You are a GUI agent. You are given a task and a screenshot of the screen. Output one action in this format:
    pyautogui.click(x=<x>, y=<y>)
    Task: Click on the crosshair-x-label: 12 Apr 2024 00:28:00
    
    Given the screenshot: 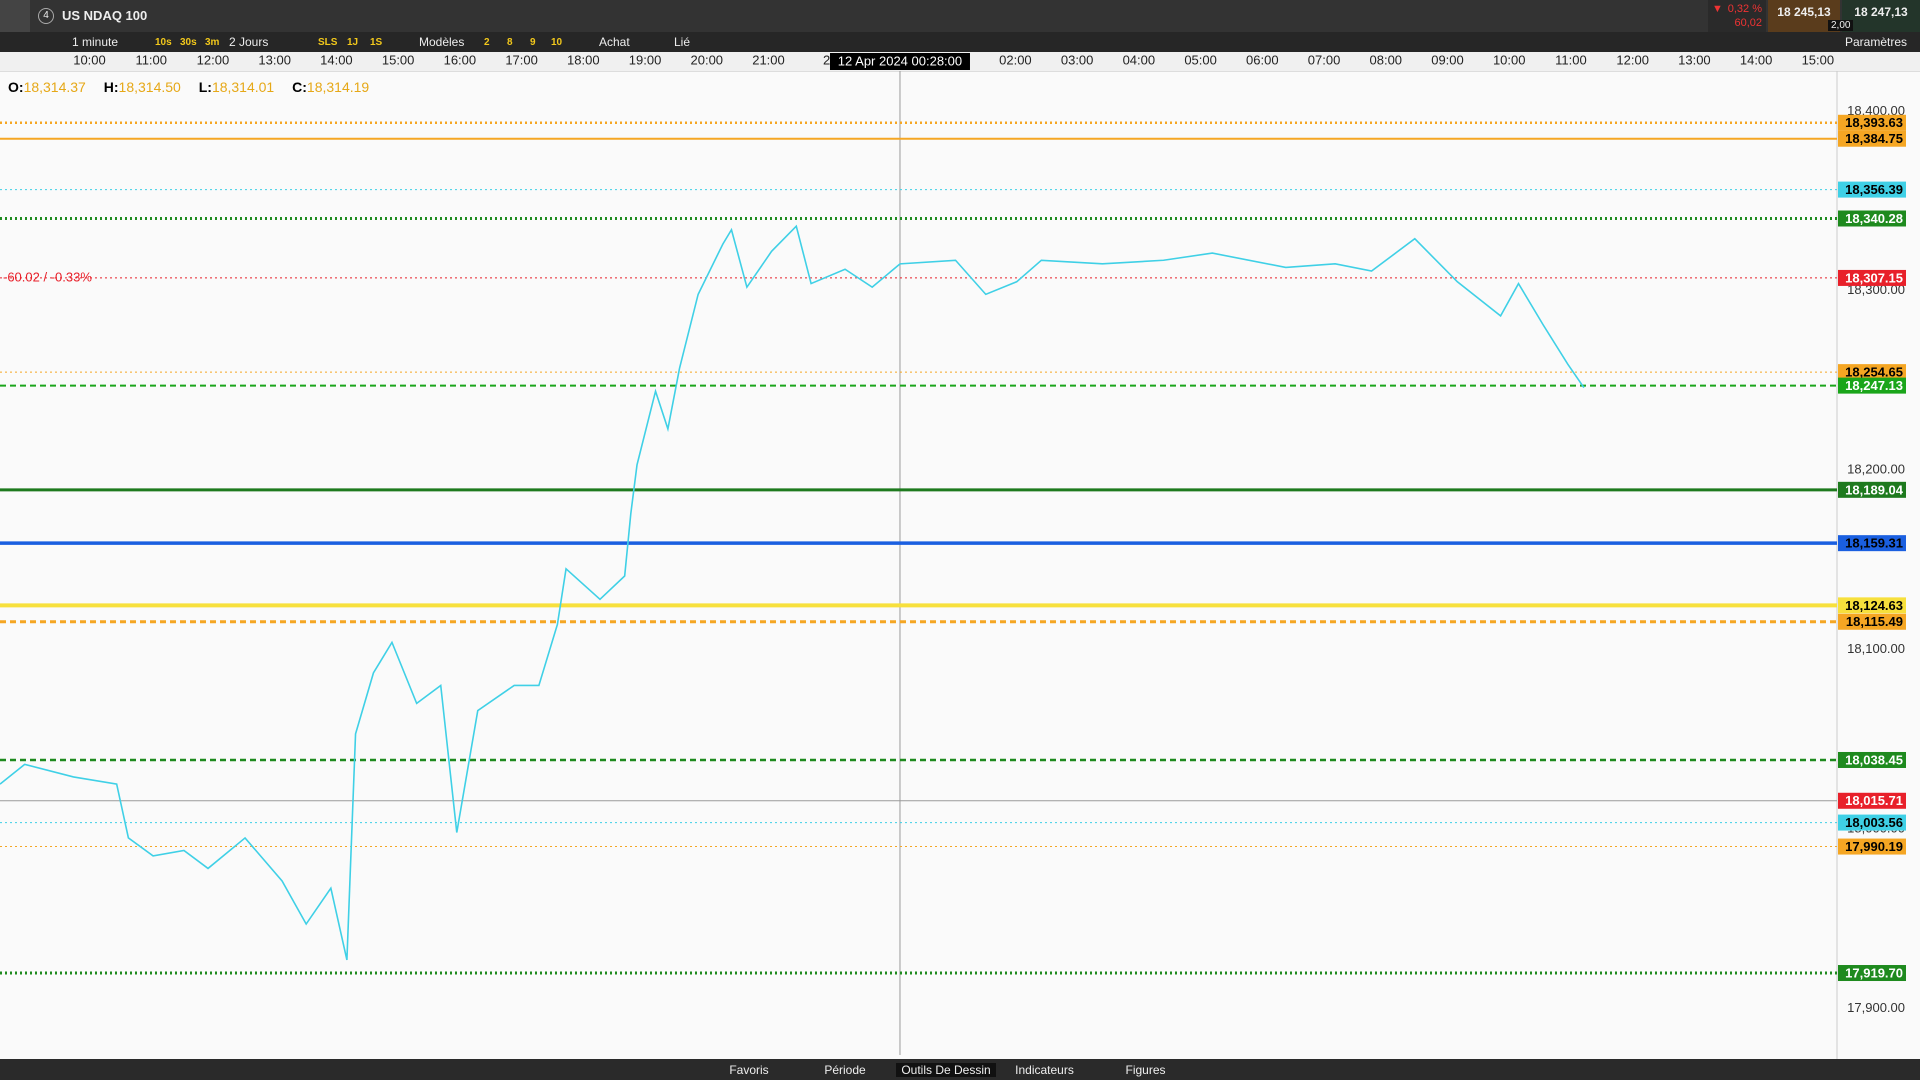 What is the action you would take?
    pyautogui.click(x=900, y=60)
    